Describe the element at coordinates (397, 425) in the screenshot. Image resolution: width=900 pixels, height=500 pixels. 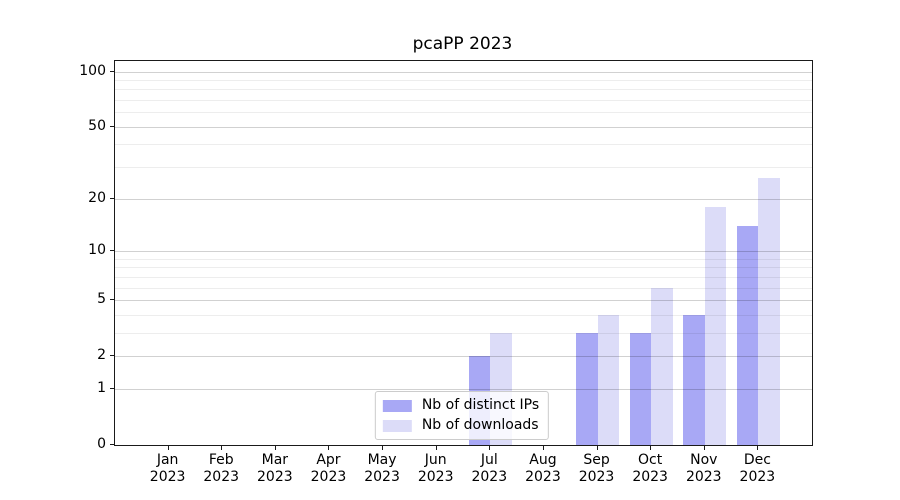
I see `downloads-swatch-icon` at that location.